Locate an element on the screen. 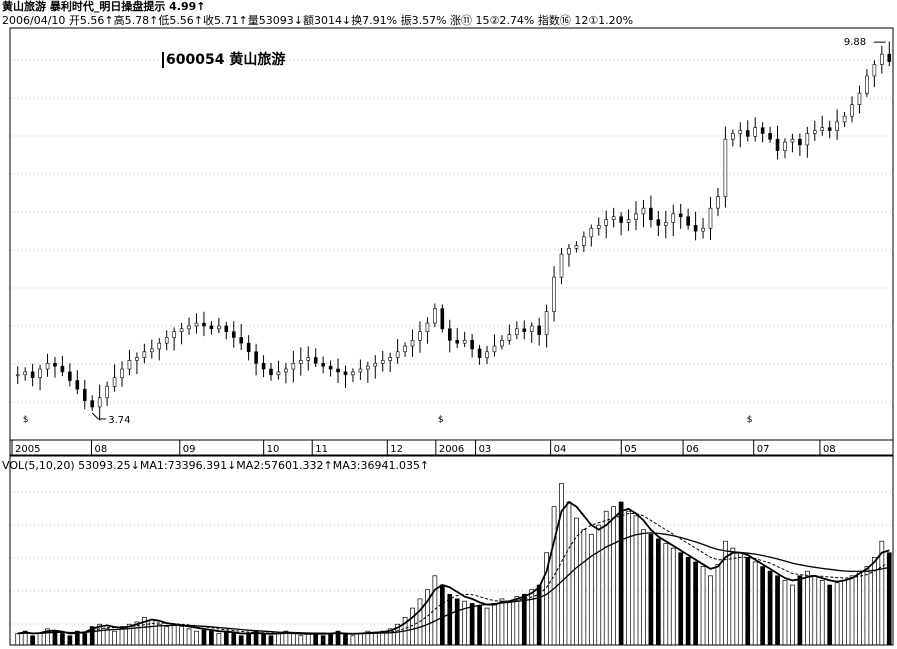 This screenshot has width=897, height=649. title-bar-text: 黄山旅游 暴利时代_明日操盘提示 4.99↑ is located at coordinates (104, 6).